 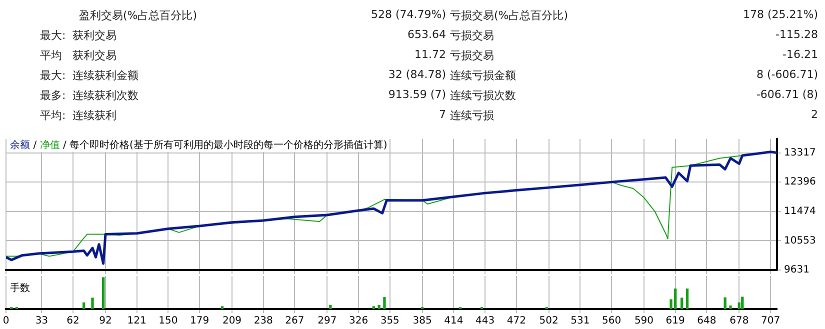 I want to click on text: 平均 获利交易, so click(x=78, y=55).